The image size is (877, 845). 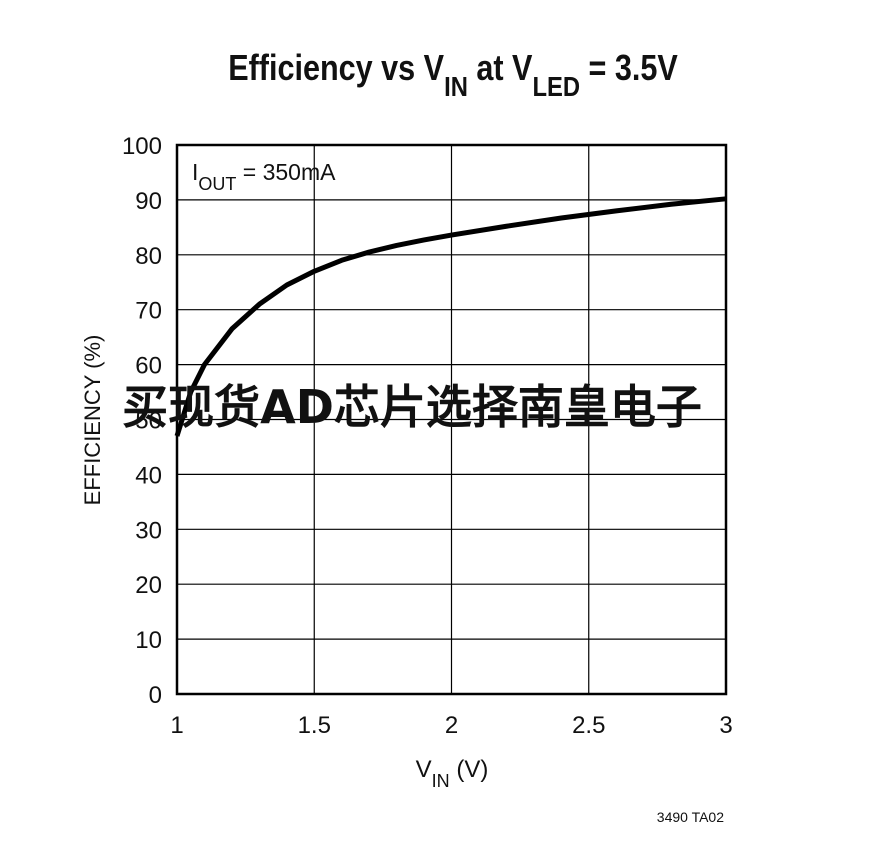 What do you see at coordinates (412, 407) in the screenshot?
I see `watermark: 买现货AD芯片选择南皇电子` at bounding box center [412, 407].